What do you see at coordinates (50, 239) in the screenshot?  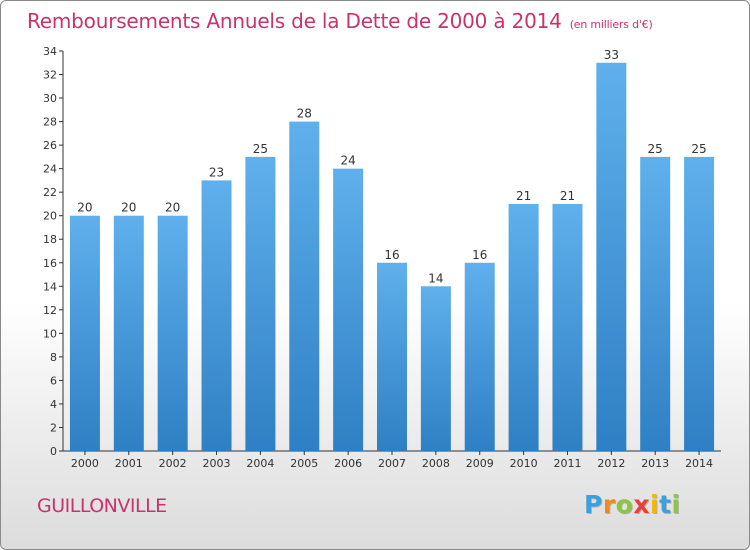 I see `y-tick-label: 18` at bounding box center [50, 239].